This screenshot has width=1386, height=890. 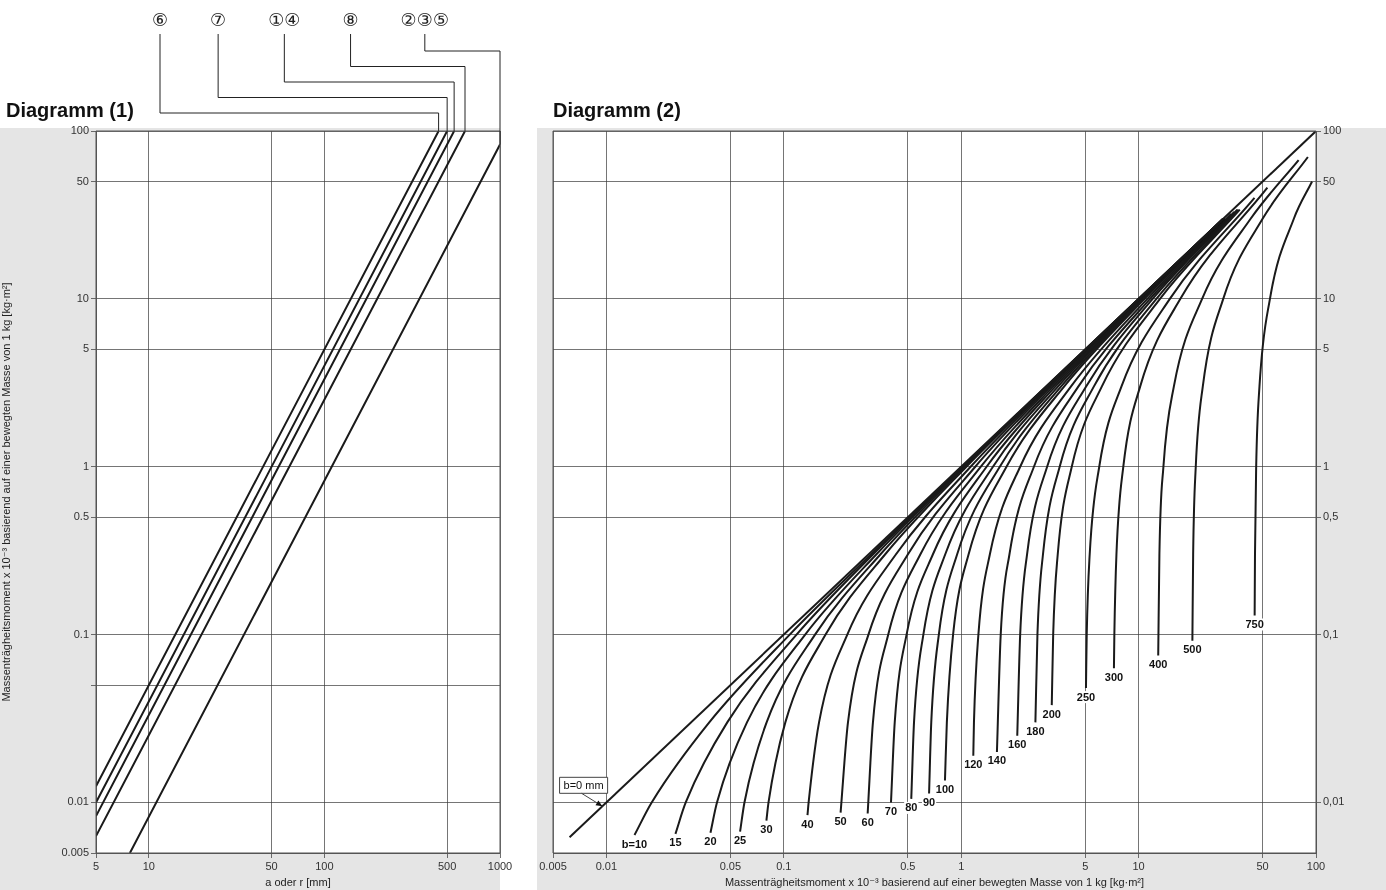 I want to click on series-label: 500, so click(x=1192, y=649).